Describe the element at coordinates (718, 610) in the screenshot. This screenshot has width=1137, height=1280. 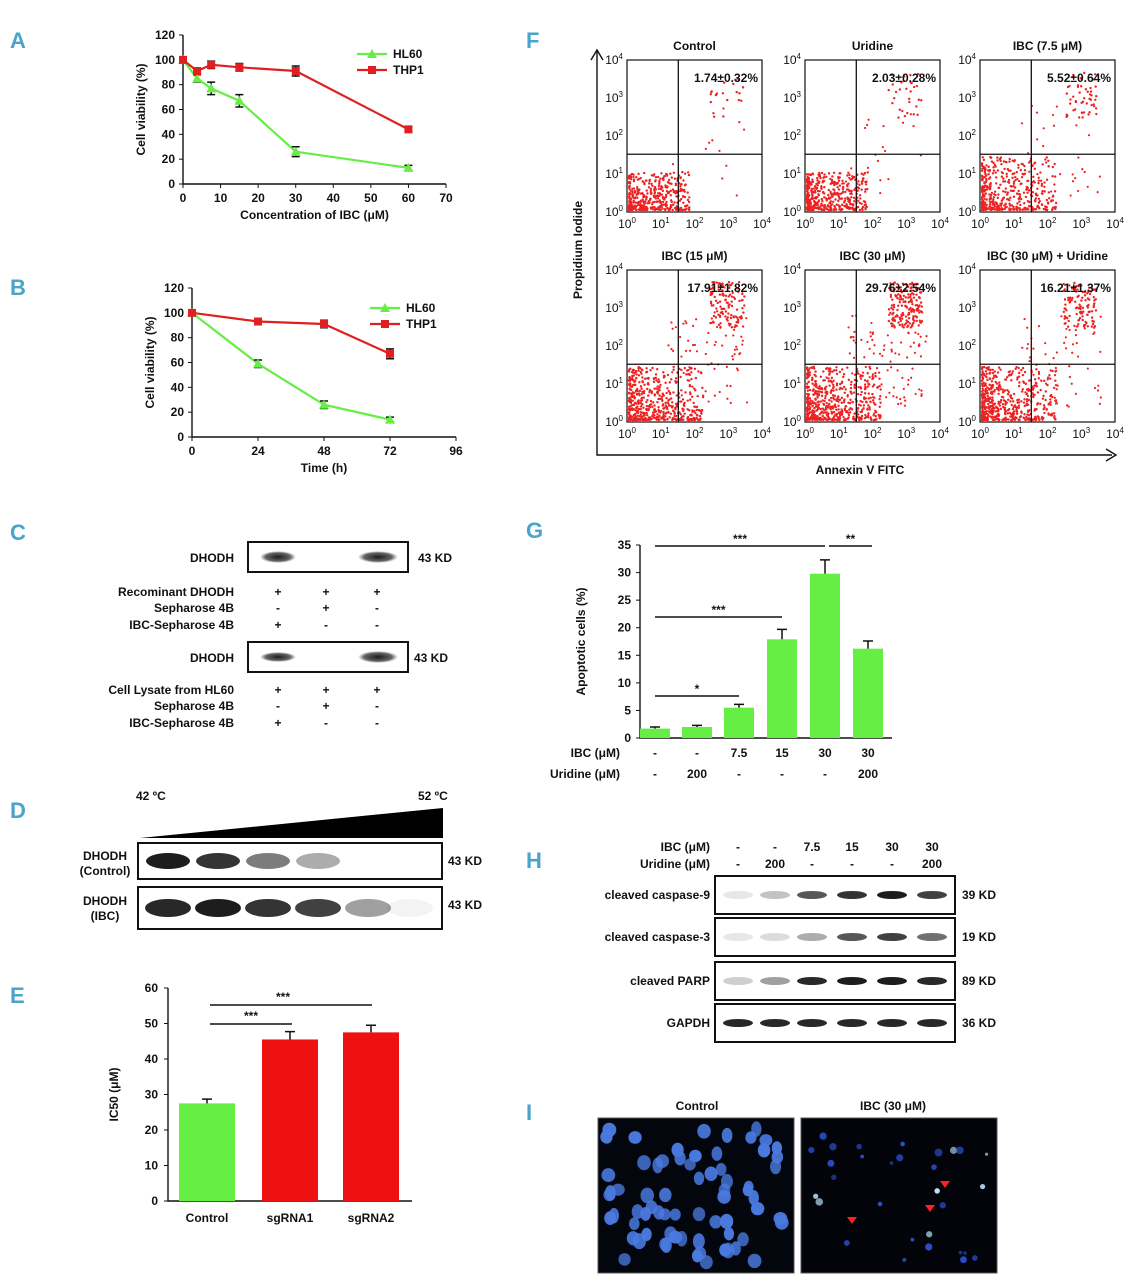
I see `significance-stars: ***` at that location.